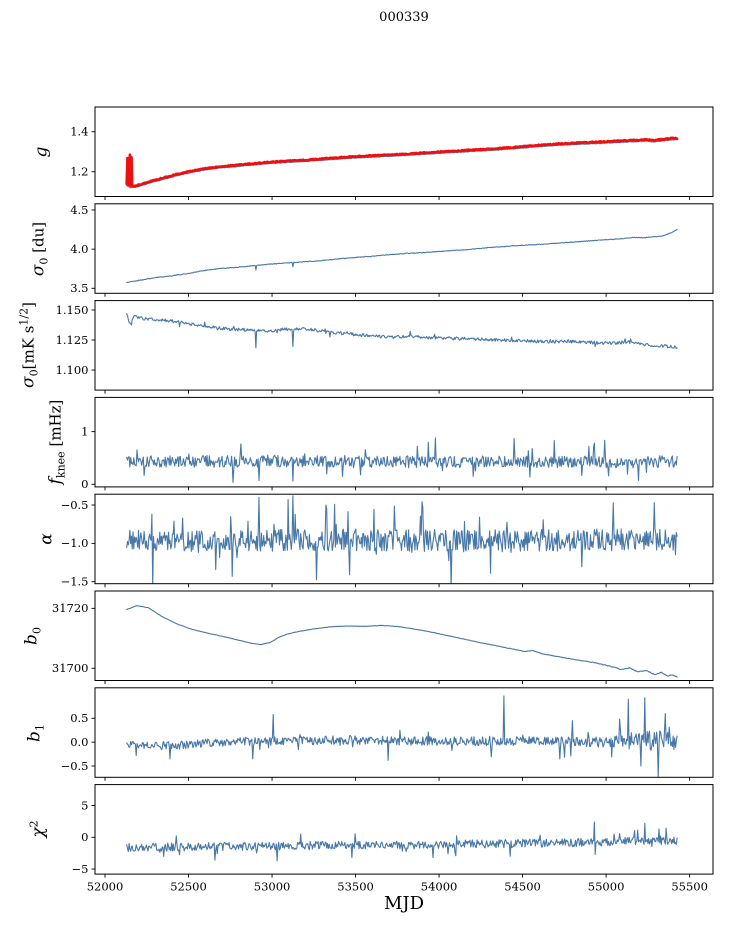  Describe the element at coordinates (70, 608) in the screenshot. I see `y-tick-label: 31720` at that location.